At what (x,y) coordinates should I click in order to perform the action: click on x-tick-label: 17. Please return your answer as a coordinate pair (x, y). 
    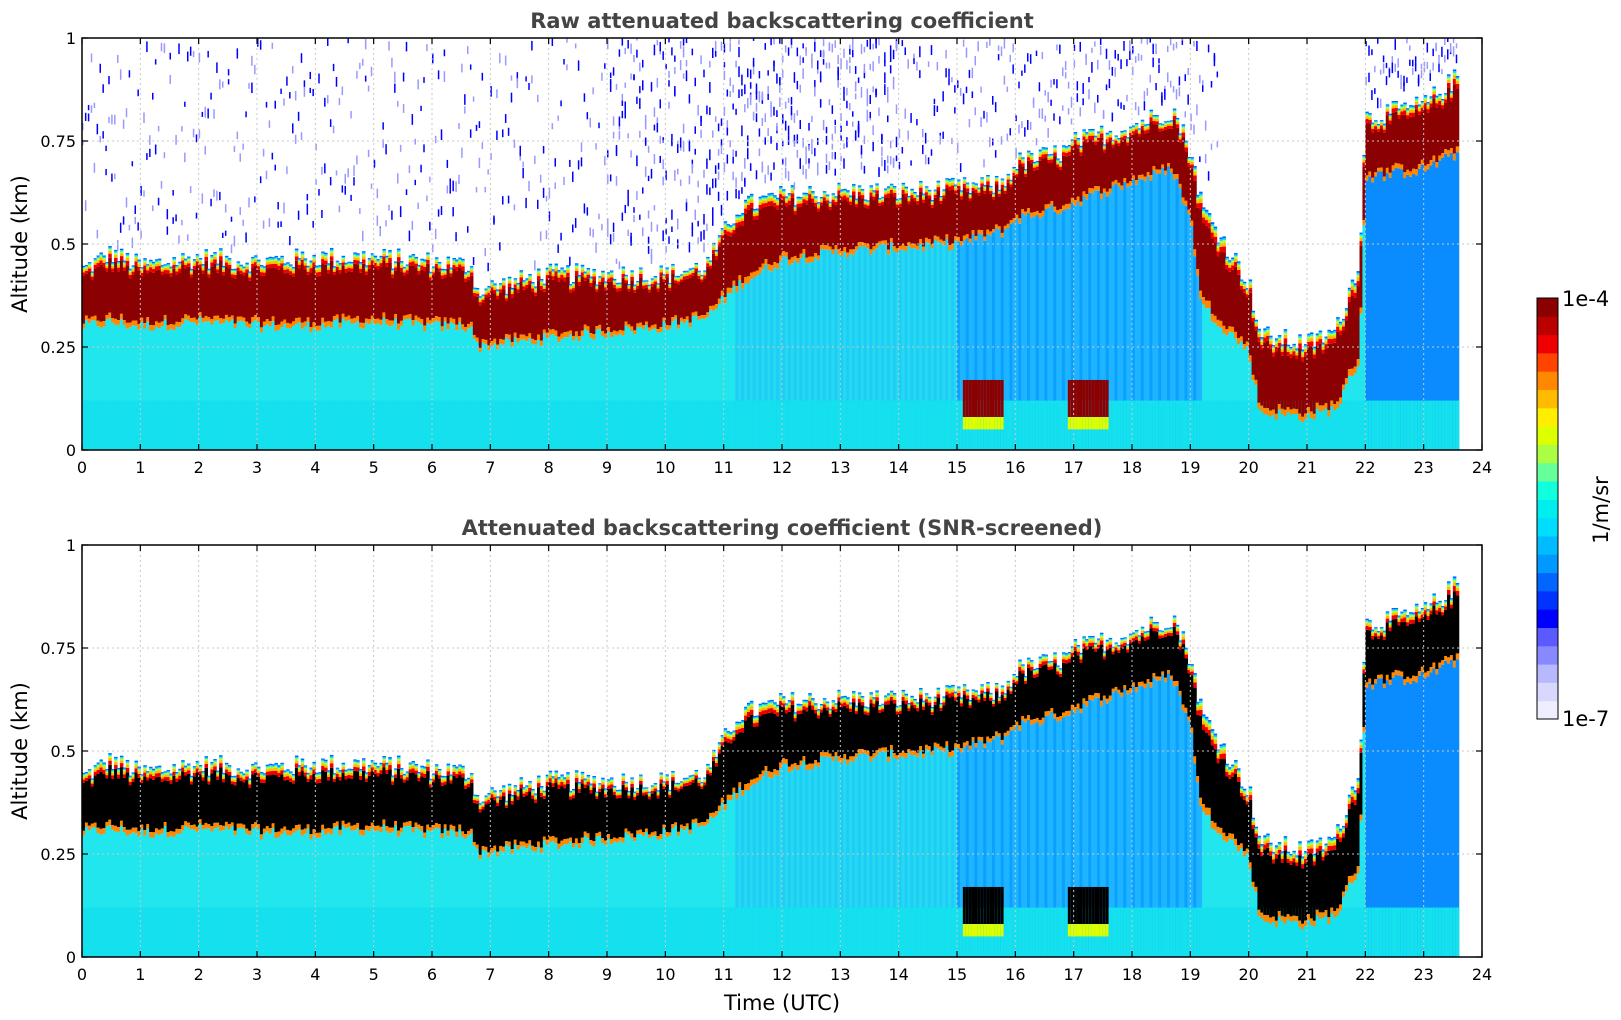
    Looking at the image, I should click on (1073, 467).